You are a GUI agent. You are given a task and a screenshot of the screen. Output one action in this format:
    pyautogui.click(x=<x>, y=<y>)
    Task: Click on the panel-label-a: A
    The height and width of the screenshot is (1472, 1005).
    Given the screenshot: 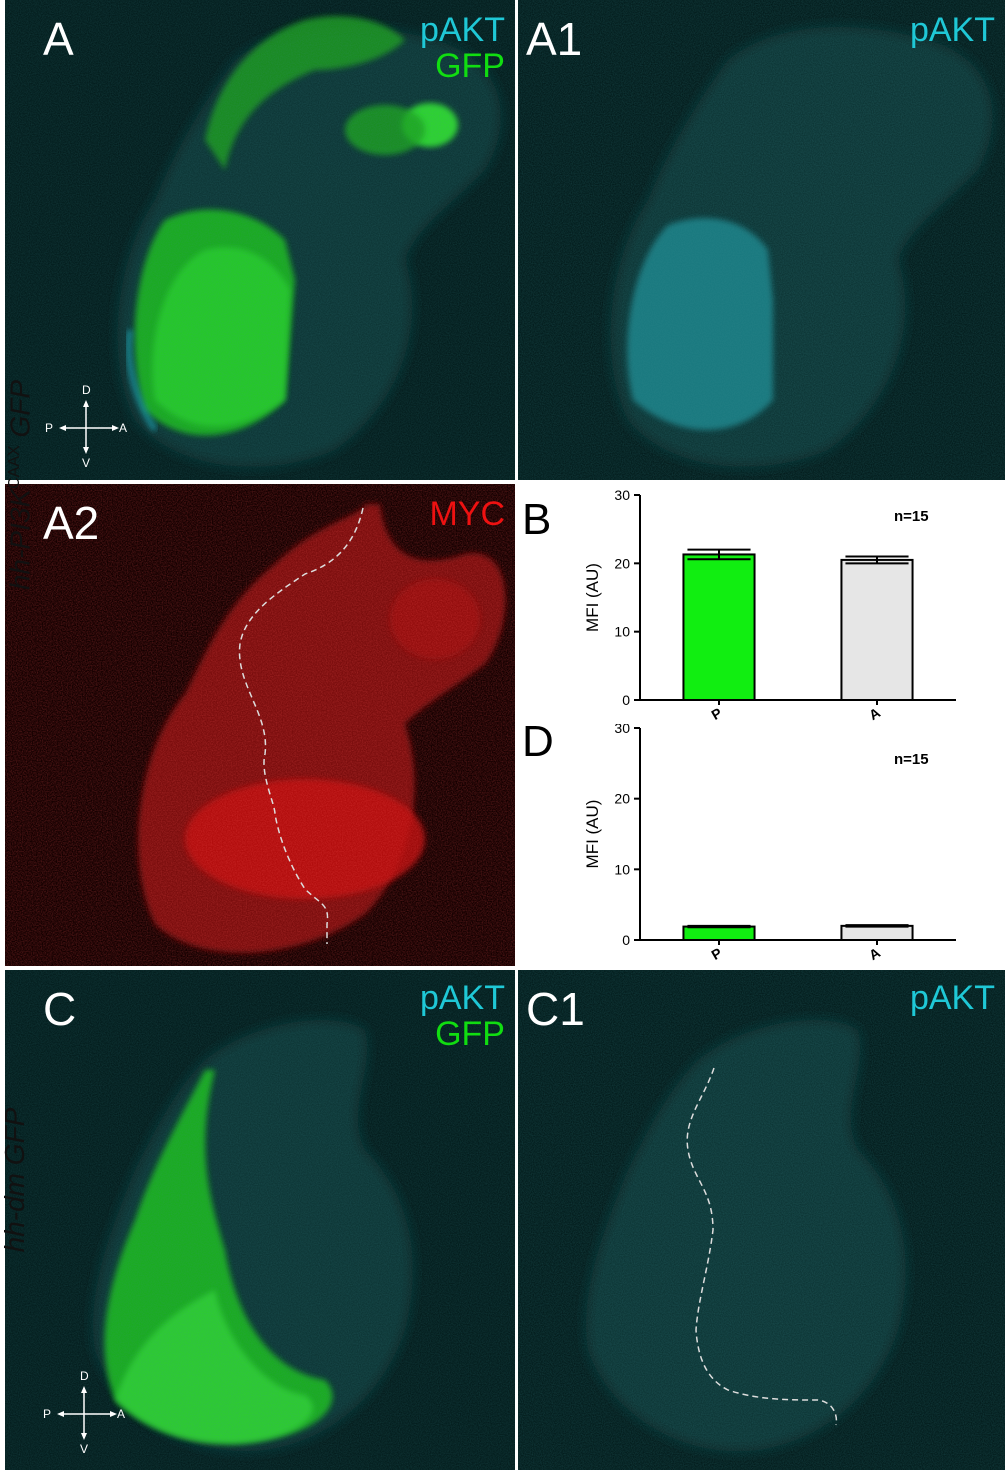 What is the action you would take?
    pyautogui.click(x=58, y=39)
    